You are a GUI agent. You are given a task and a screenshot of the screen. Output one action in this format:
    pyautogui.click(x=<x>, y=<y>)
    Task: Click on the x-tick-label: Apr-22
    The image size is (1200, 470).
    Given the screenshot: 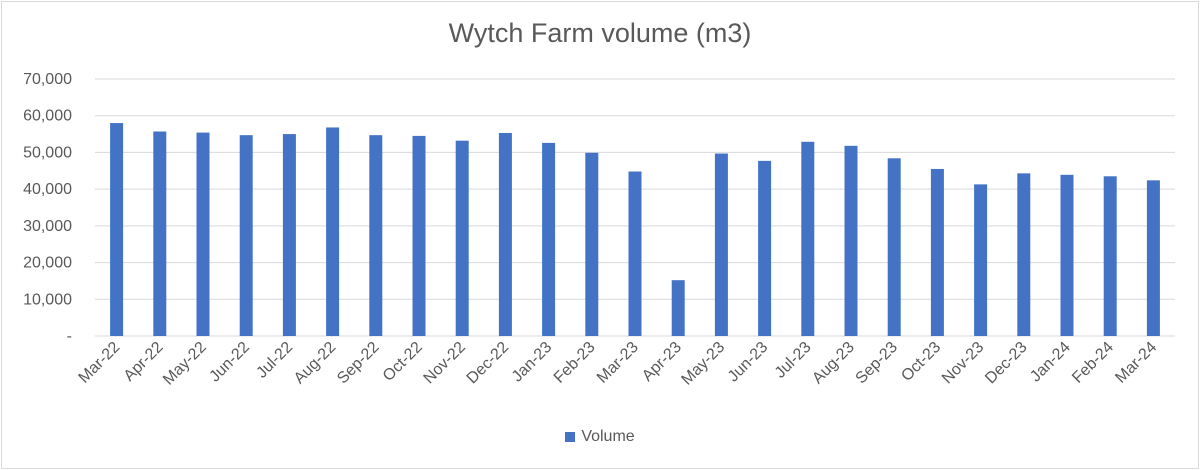 What is the action you would take?
    pyautogui.click(x=144, y=362)
    